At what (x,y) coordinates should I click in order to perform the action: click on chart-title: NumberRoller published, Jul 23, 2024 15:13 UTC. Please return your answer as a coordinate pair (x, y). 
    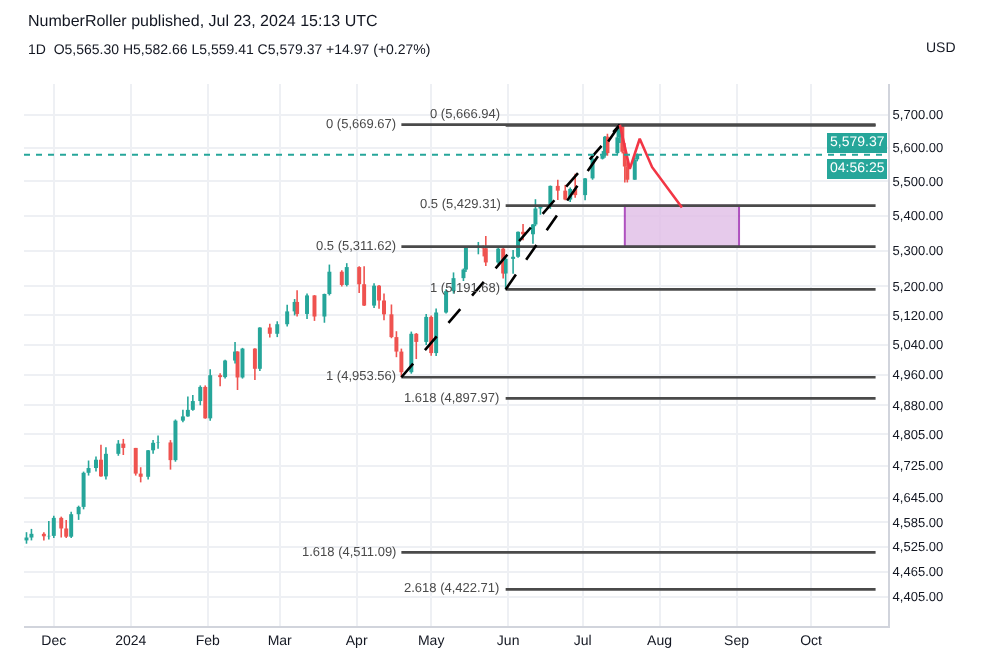
    Looking at the image, I should click on (203, 21).